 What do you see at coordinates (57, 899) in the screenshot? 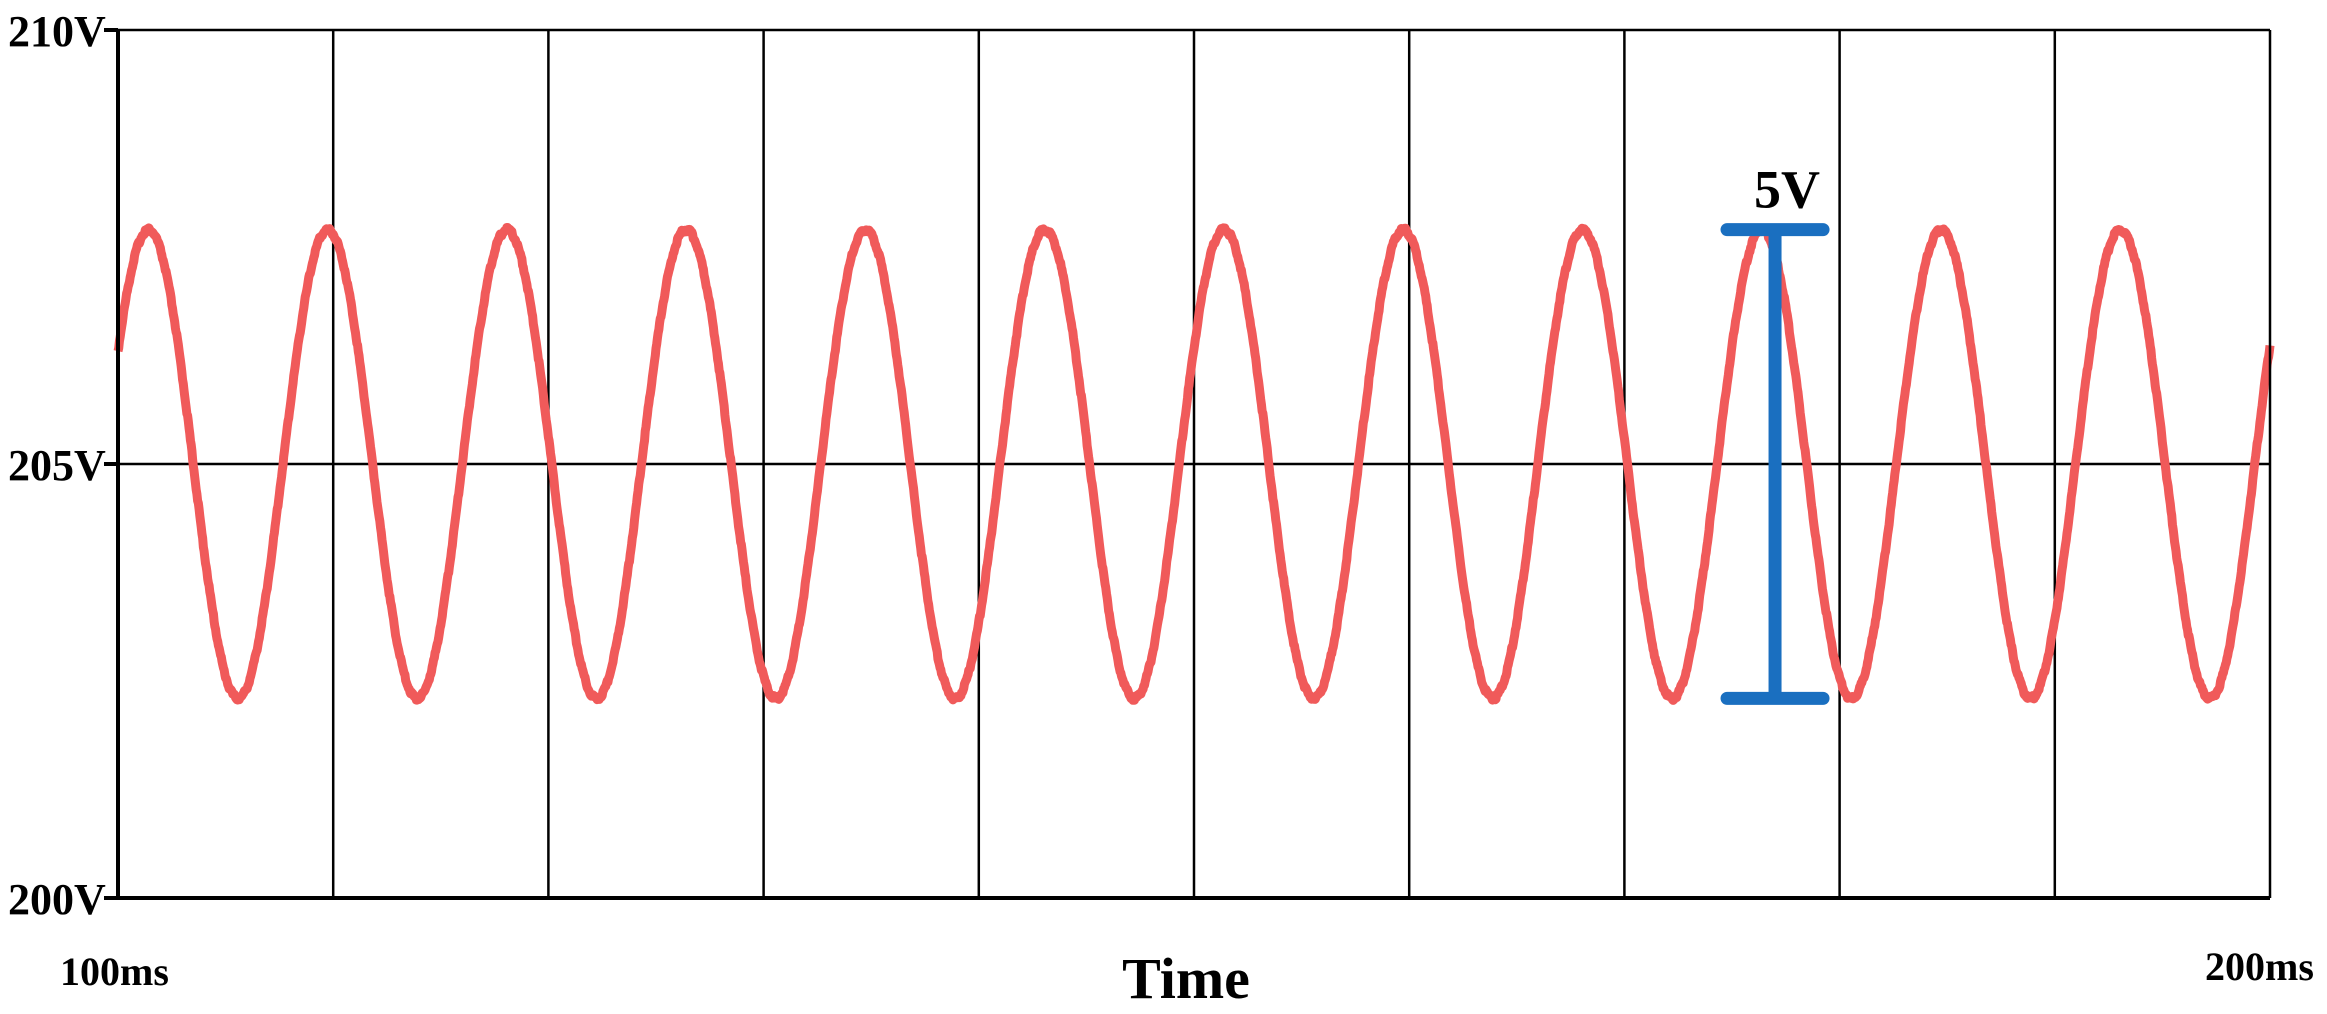
I see `y-tick-label: 200V` at bounding box center [57, 899].